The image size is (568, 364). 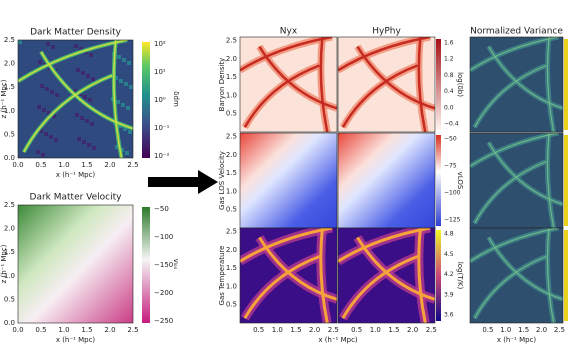 What do you see at coordinates (450, 139) in the screenshot?
I see `colorbar-tick-label: −50` at bounding box center [450, 139].